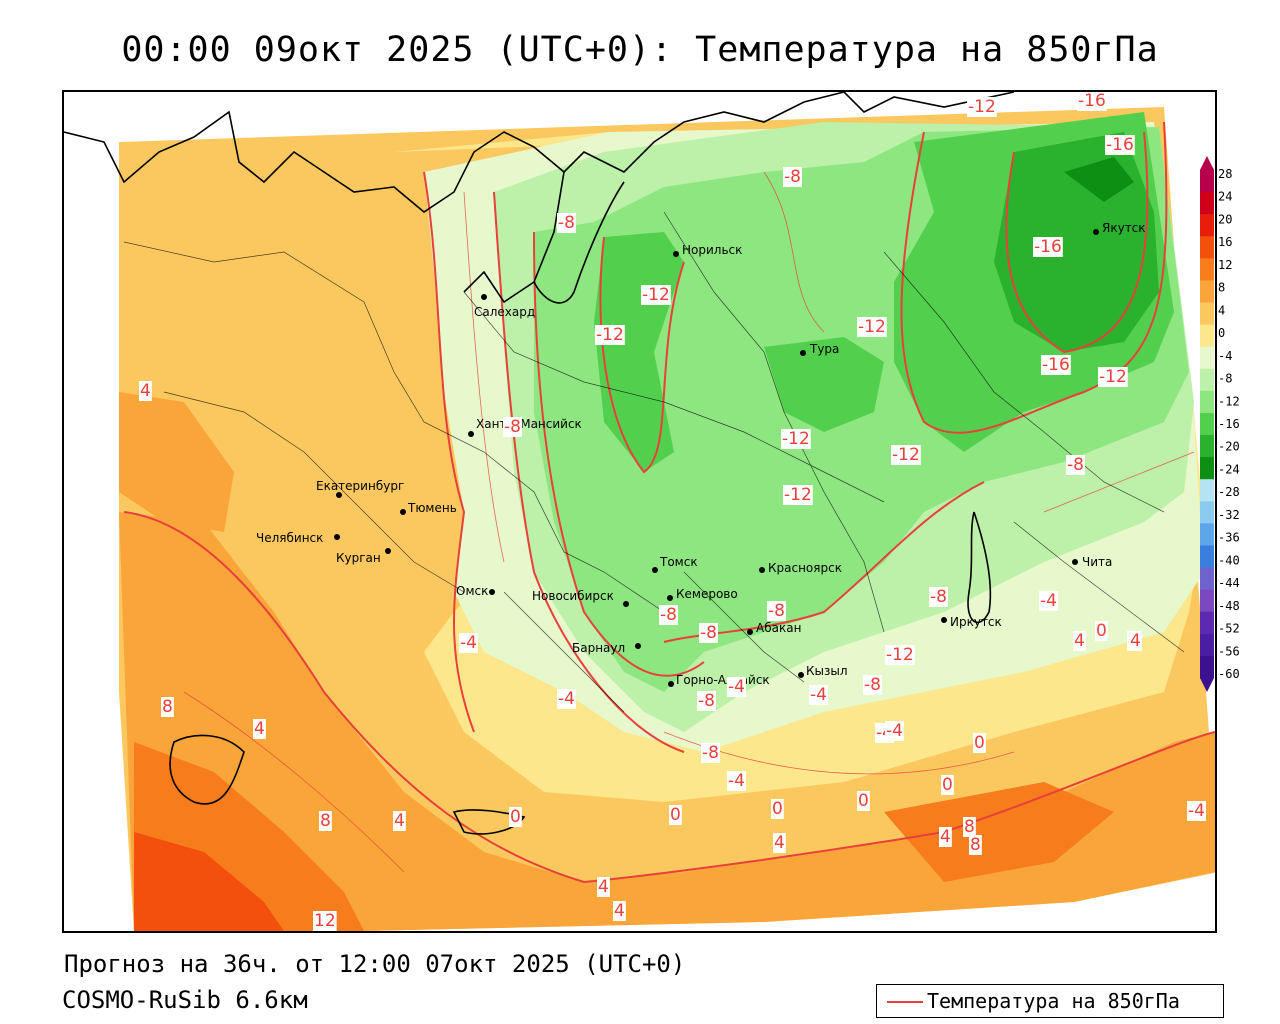 The image size is (1280, 1024). I want to click on colorbar-label: -24, so click(1229, 469).